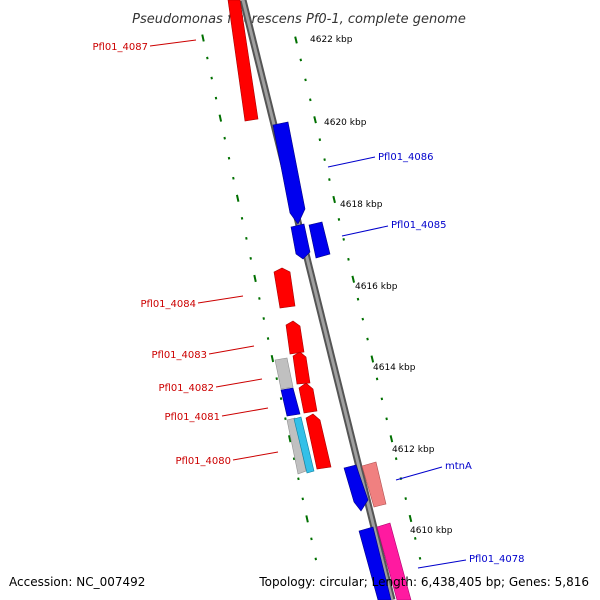  What do you see at coordinates (413, 450) in the screenshot?
I see `ruler-label: 4612 kbp` at bounding box center [413, 450].